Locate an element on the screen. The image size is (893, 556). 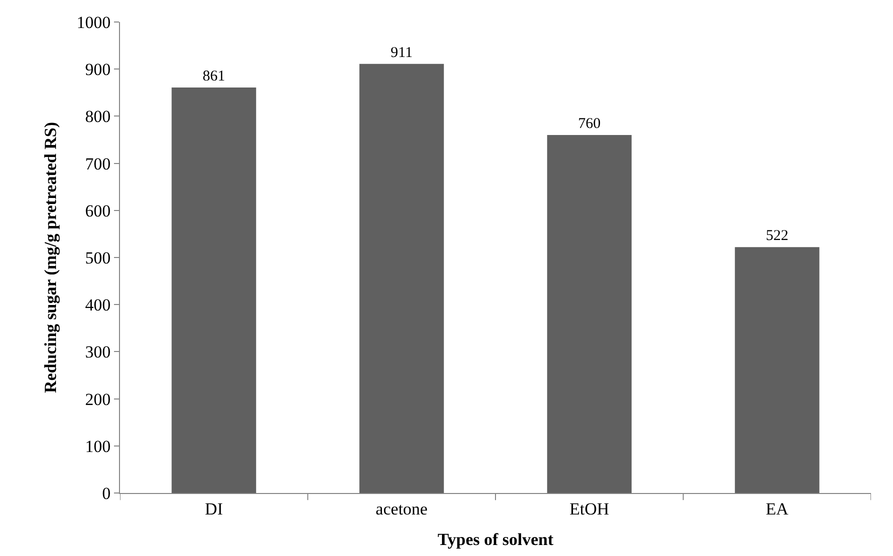
y-tick-label: 200 is located at coordinates (98, 399).